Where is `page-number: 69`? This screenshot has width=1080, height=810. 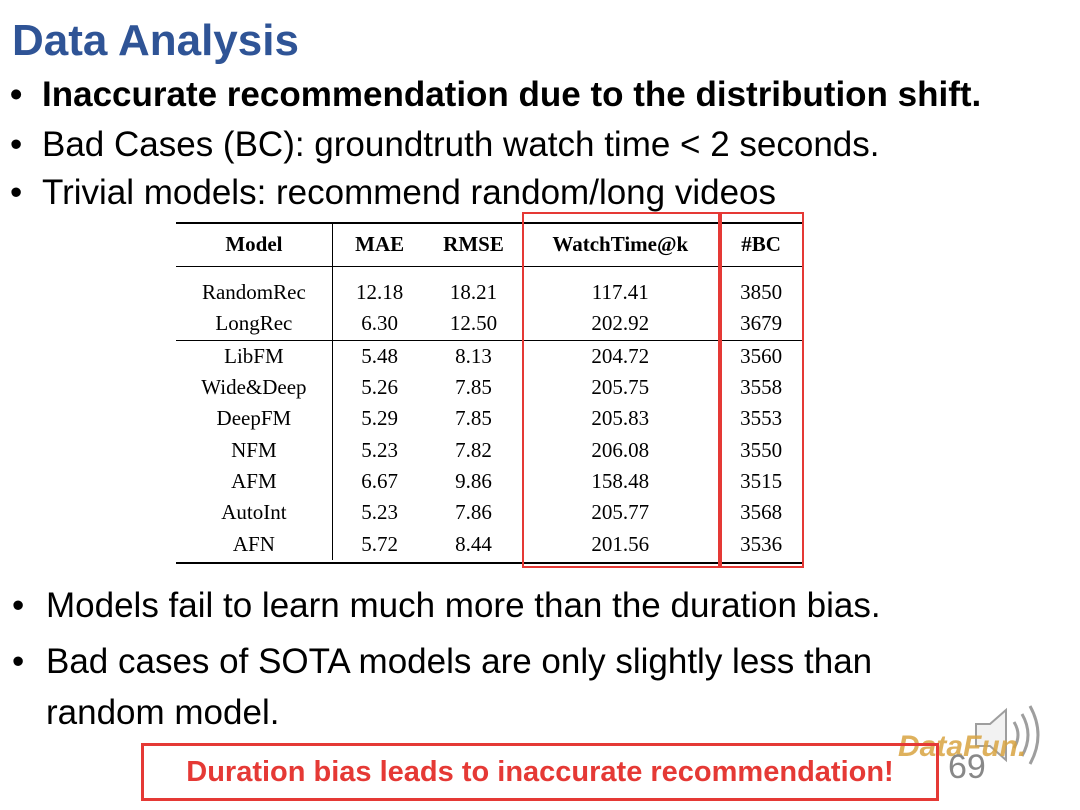 page-number: 69 is located at coordinates (967, 767).